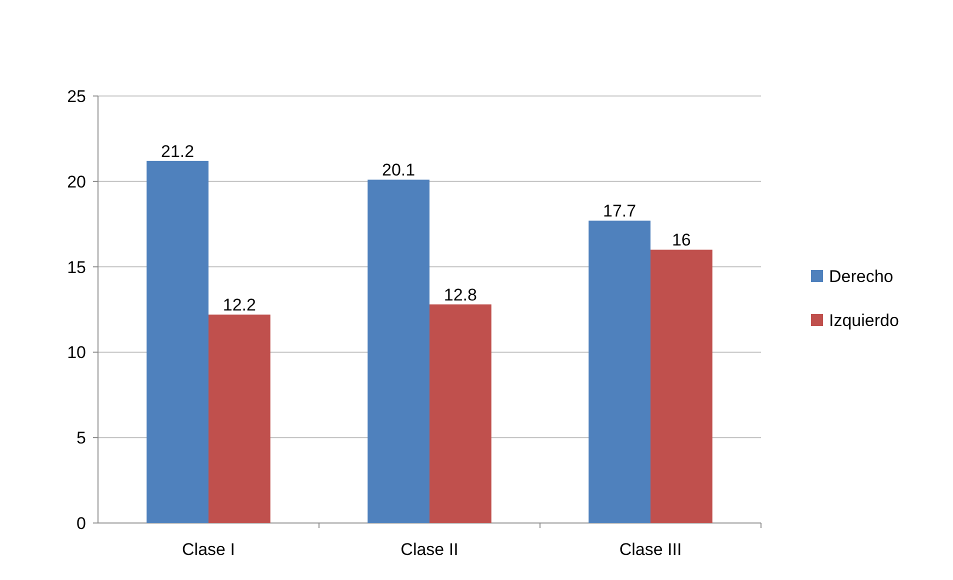 This screenshot has height=580, width=953. I want to click on x-tick-label: Clase II, so click(429, 549).